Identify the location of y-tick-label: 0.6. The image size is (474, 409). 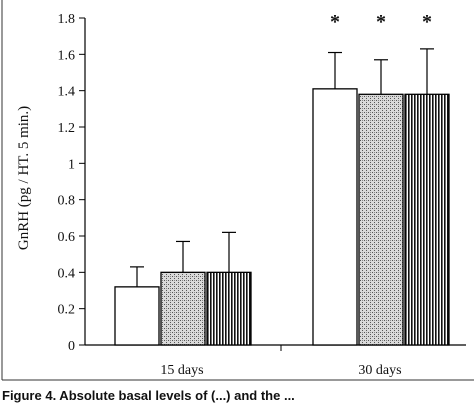
(67, 237).